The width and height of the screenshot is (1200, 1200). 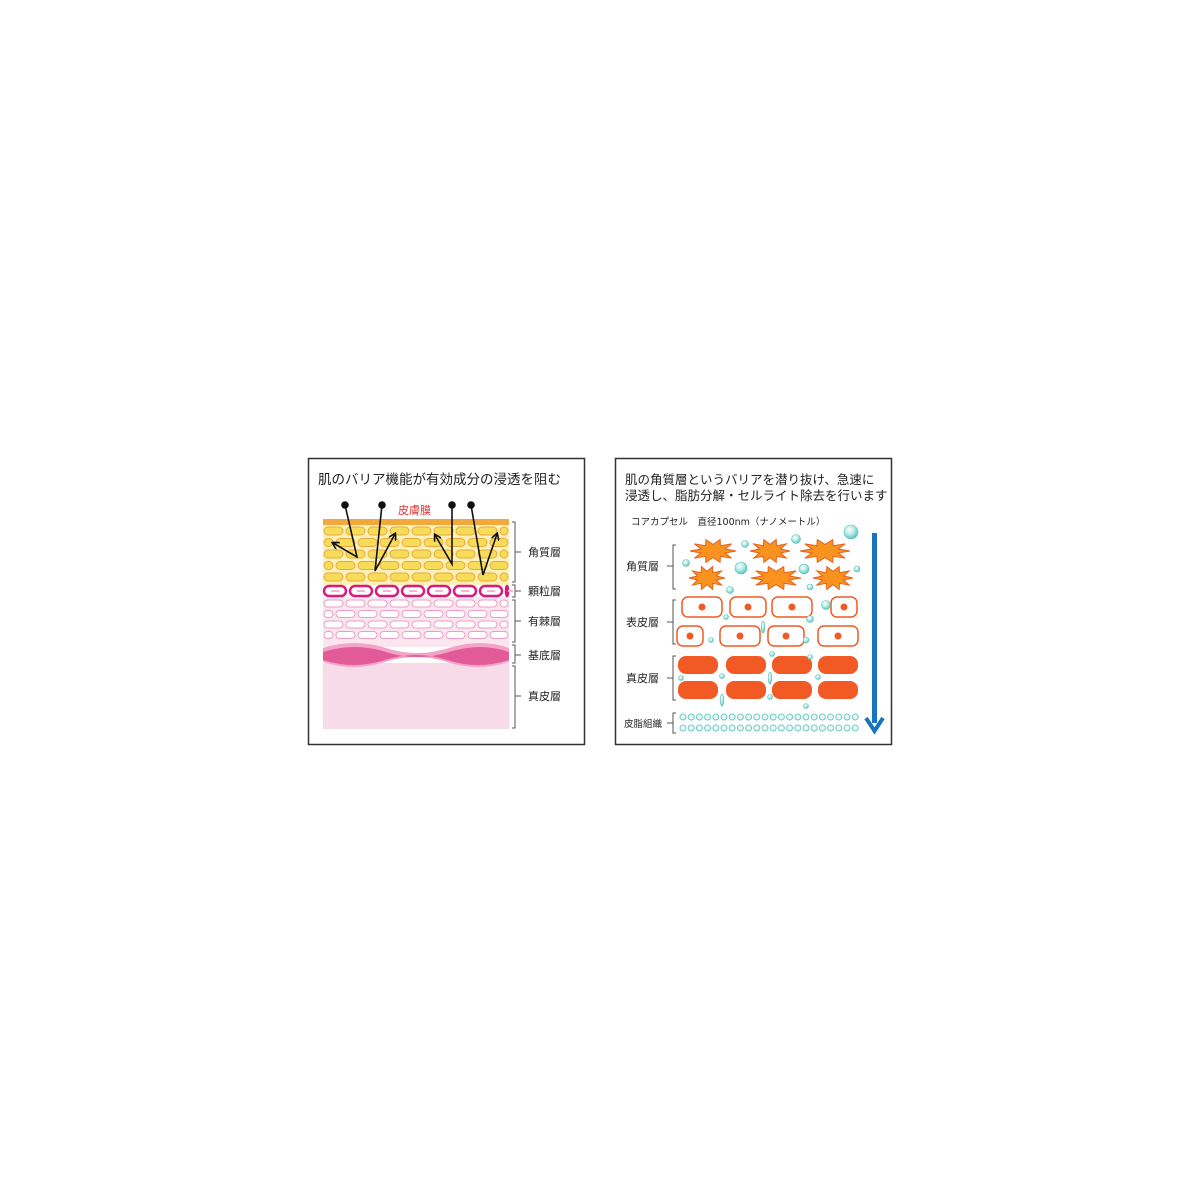 What do you see at coordinates (416, 696) in the screenshot?
I see `dermis-layer` at bounding box center [416, 696].